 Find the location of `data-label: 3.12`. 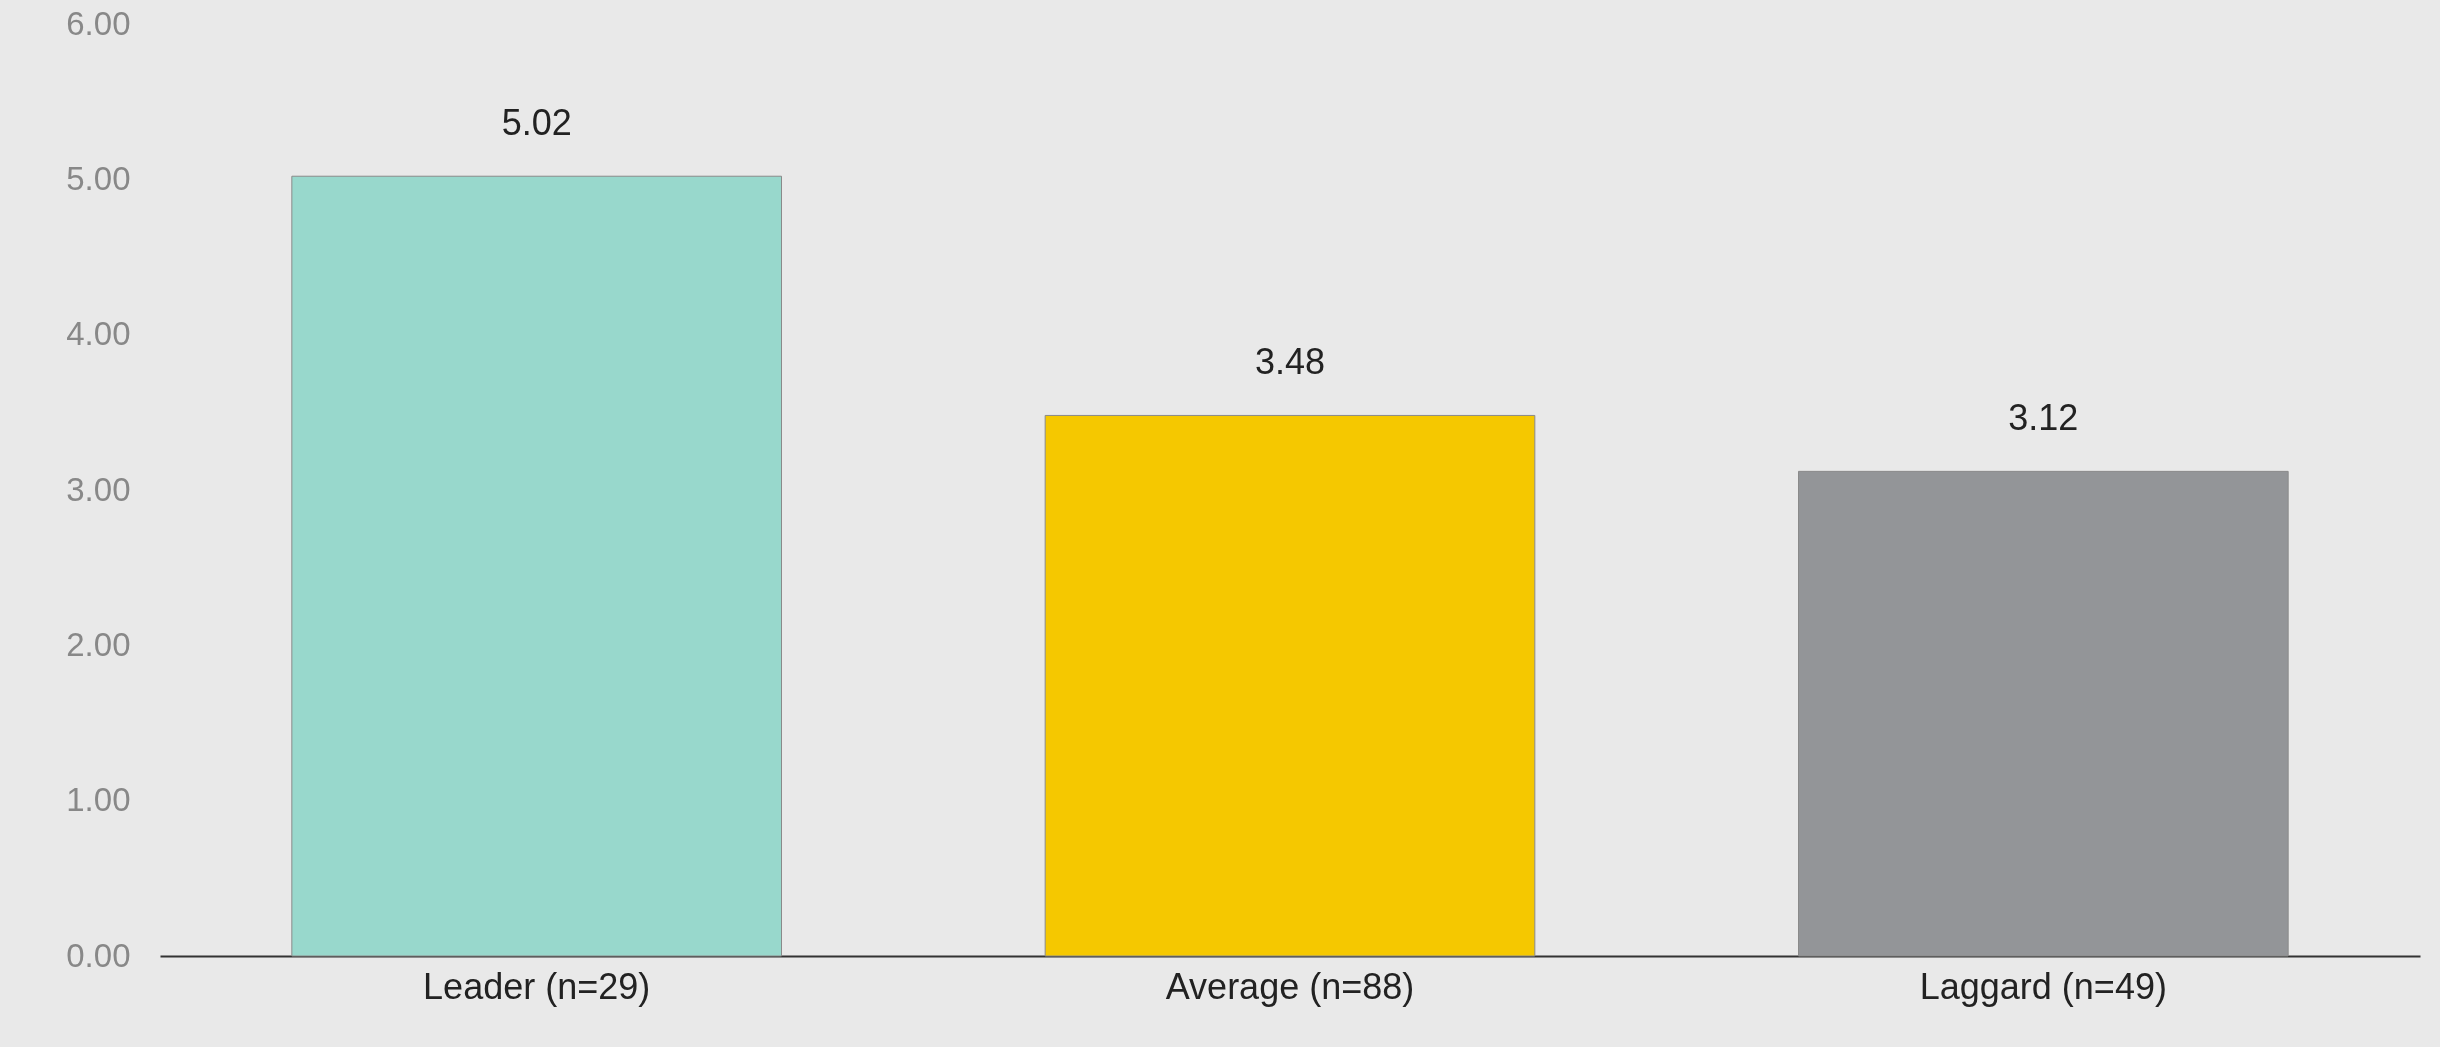

data-label: 3.12 is located at coordinates (2043, 418).